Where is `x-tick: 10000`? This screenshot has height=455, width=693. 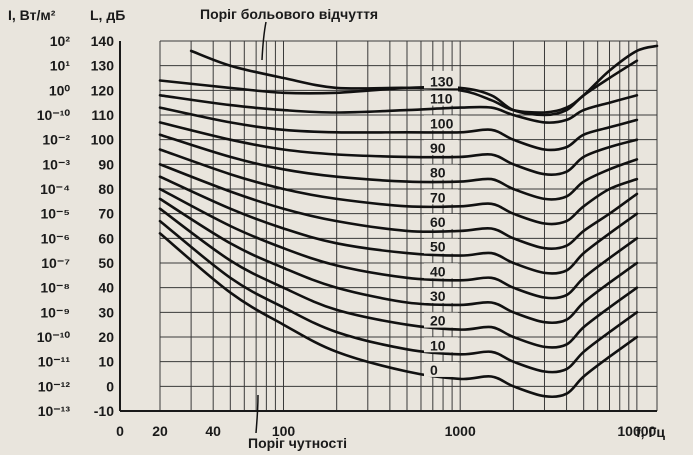
x-tick: 10000 is located at coordinates (636, 431).